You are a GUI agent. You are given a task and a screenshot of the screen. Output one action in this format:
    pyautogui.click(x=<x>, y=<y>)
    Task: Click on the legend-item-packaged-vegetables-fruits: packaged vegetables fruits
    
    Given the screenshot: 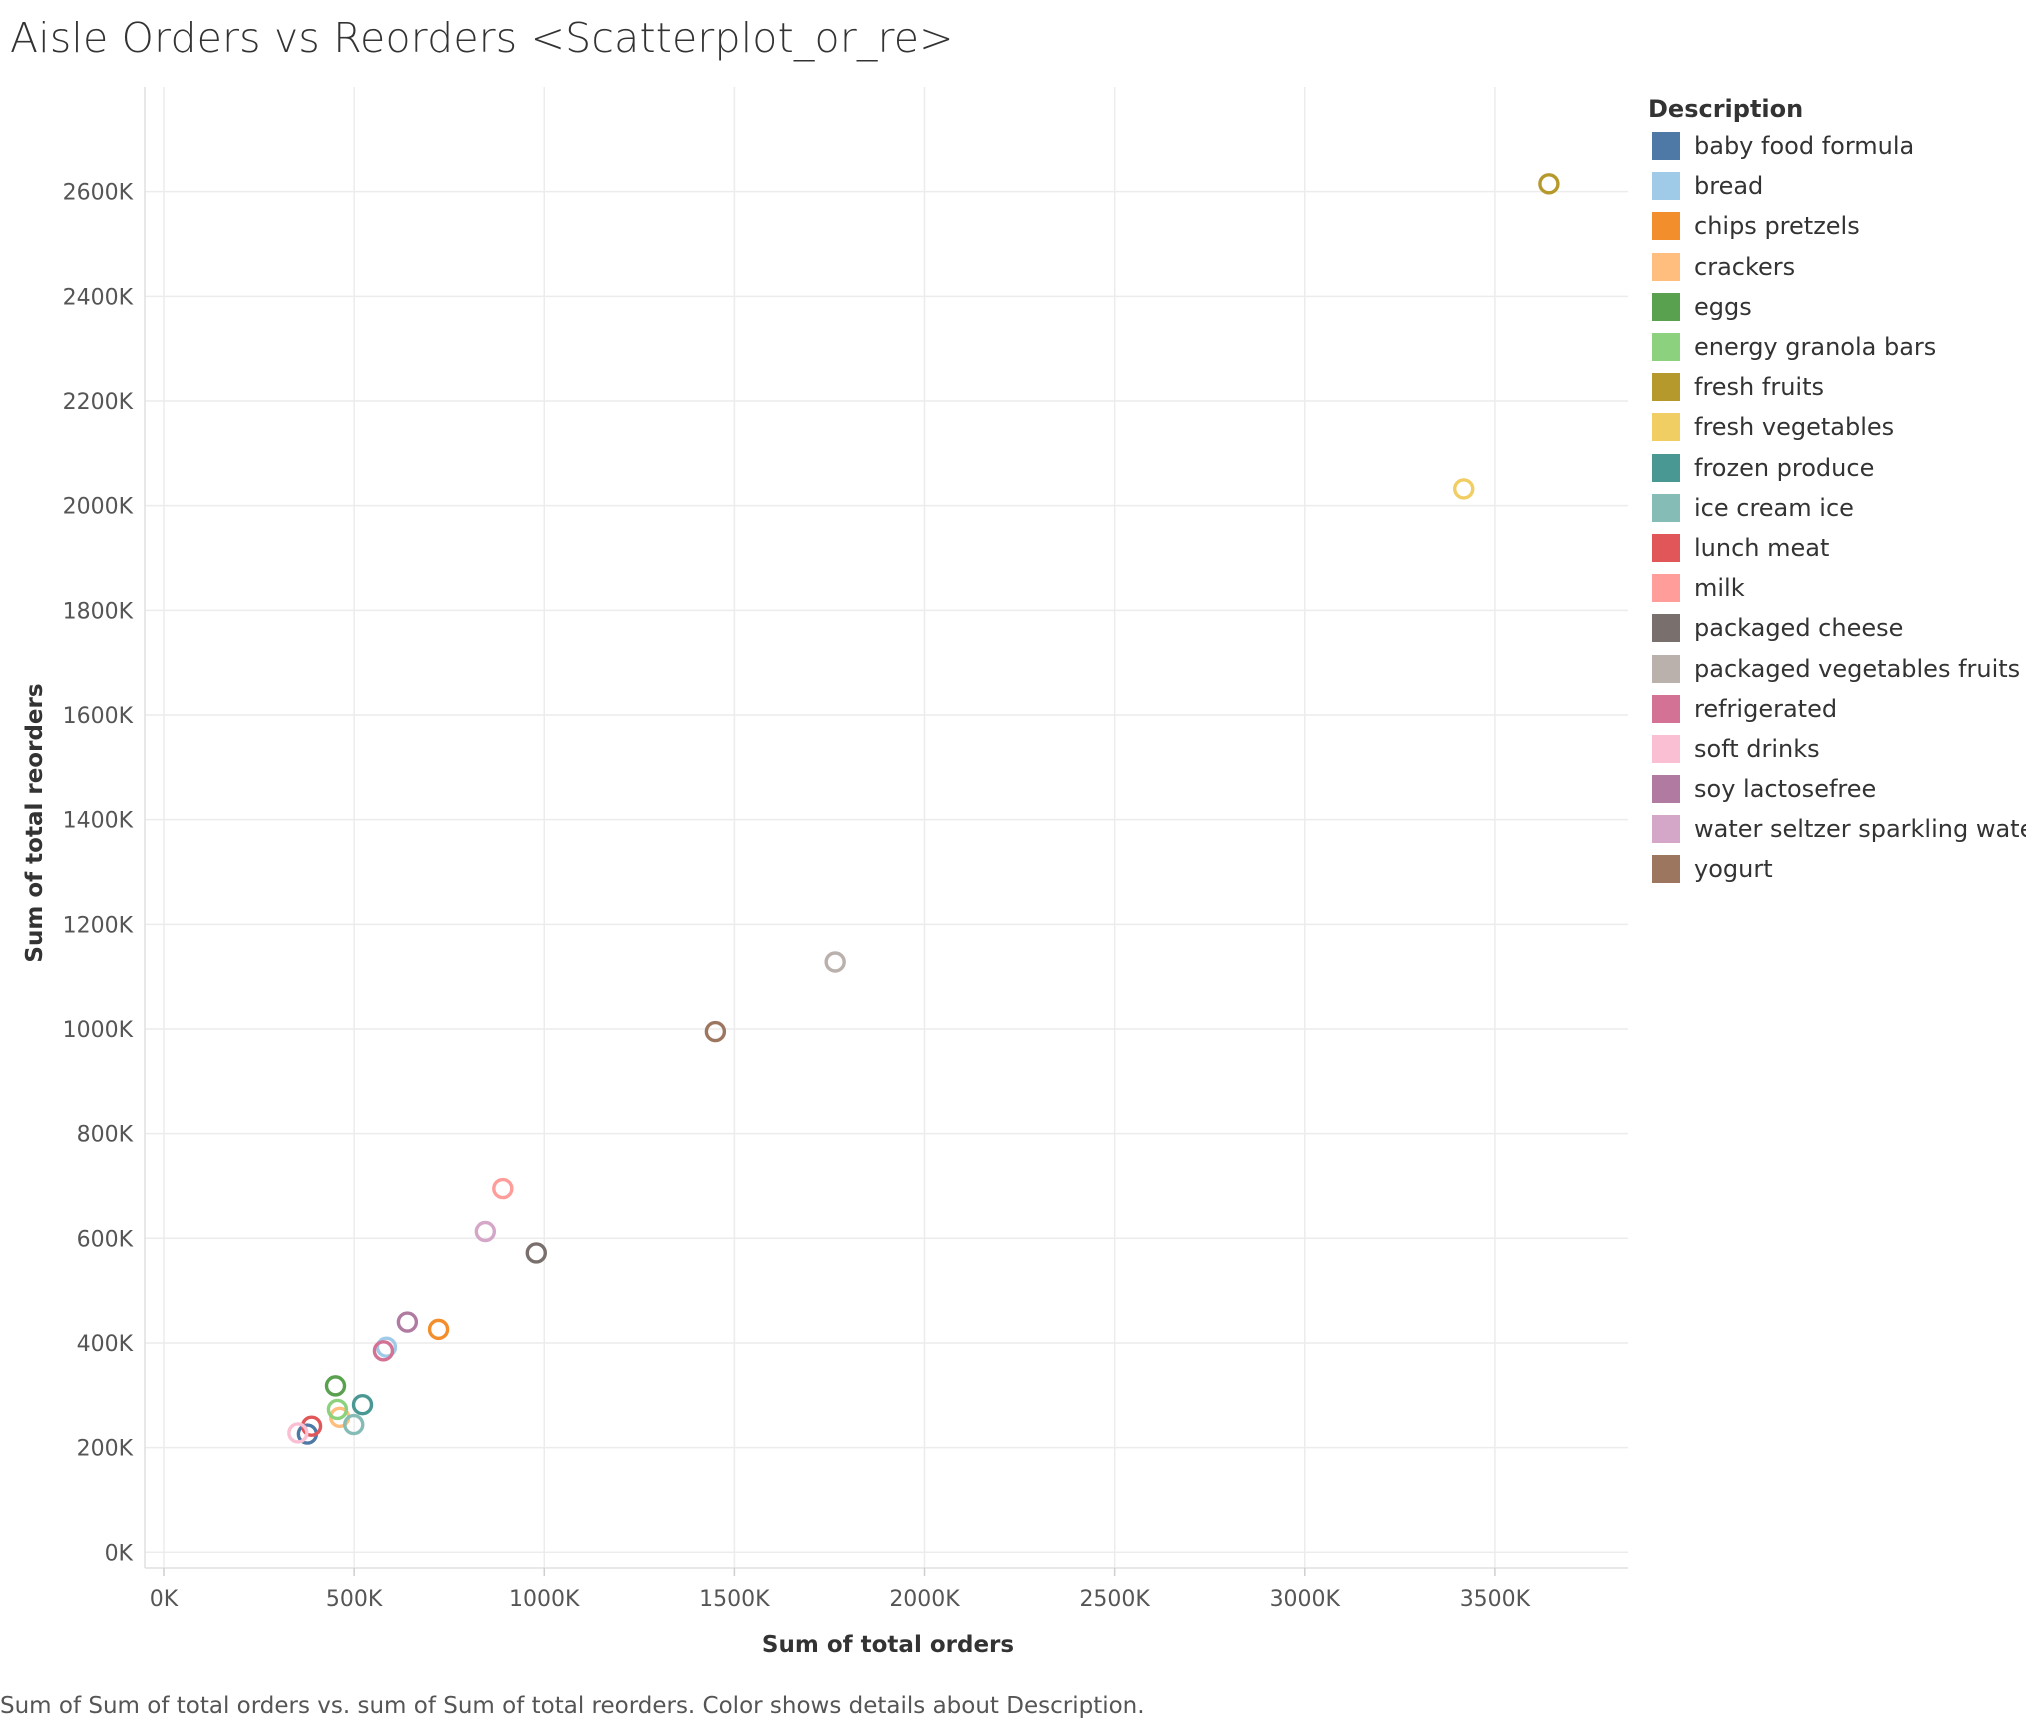 What is the action you would take?
    pyautogui.click(x=1837, y=668)
    